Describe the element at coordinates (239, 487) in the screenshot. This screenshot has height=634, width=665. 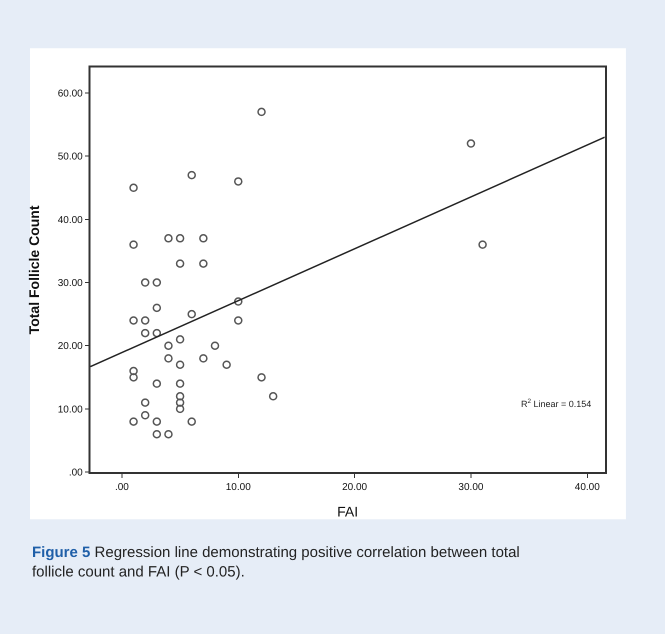
I see `x-tick-label: 10.00` at that location.